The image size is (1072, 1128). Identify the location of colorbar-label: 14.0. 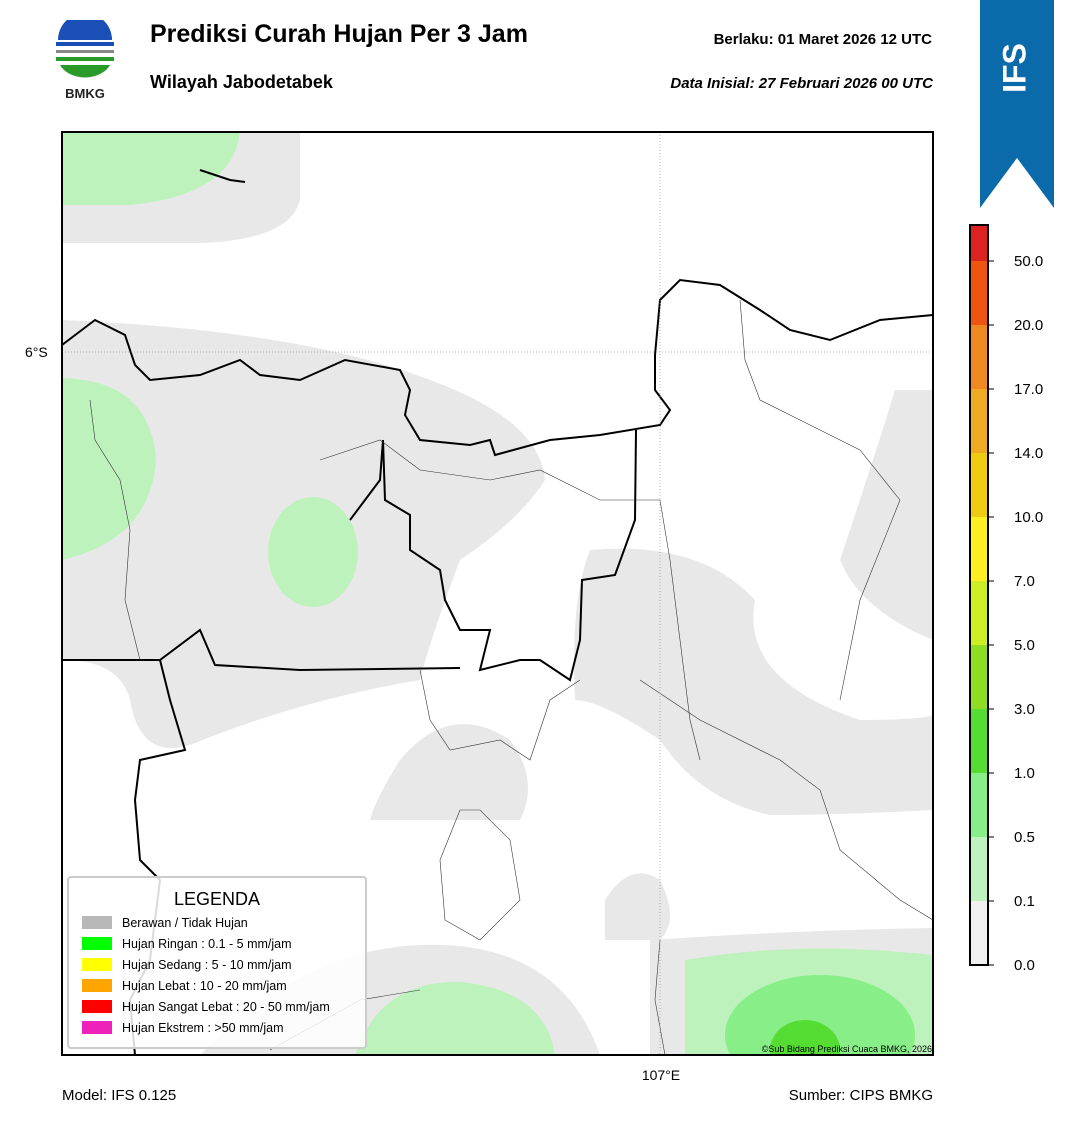
(1028, 453).